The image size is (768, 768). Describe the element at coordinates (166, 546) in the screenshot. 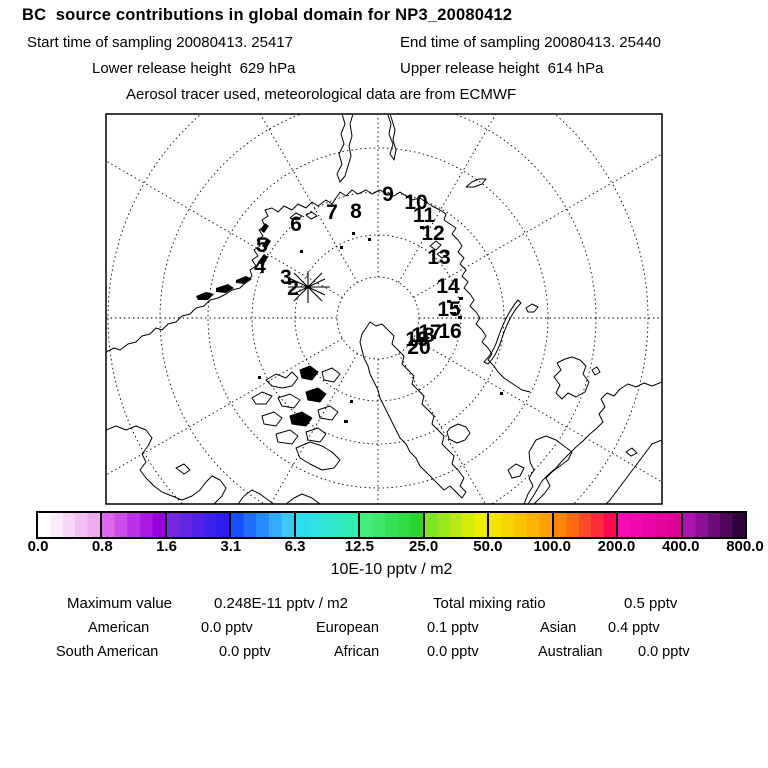

I see `colorbar-tick-label: 1.6` at that location.